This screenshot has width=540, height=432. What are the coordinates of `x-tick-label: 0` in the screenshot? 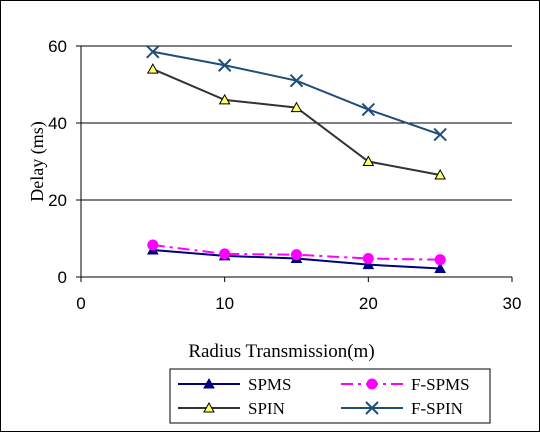 It's located at (80, 303).